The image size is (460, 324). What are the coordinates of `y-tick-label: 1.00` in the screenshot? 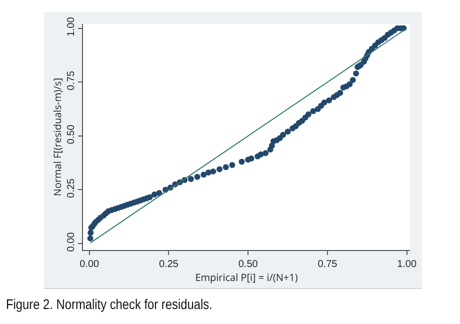 It's located at (71, 26).